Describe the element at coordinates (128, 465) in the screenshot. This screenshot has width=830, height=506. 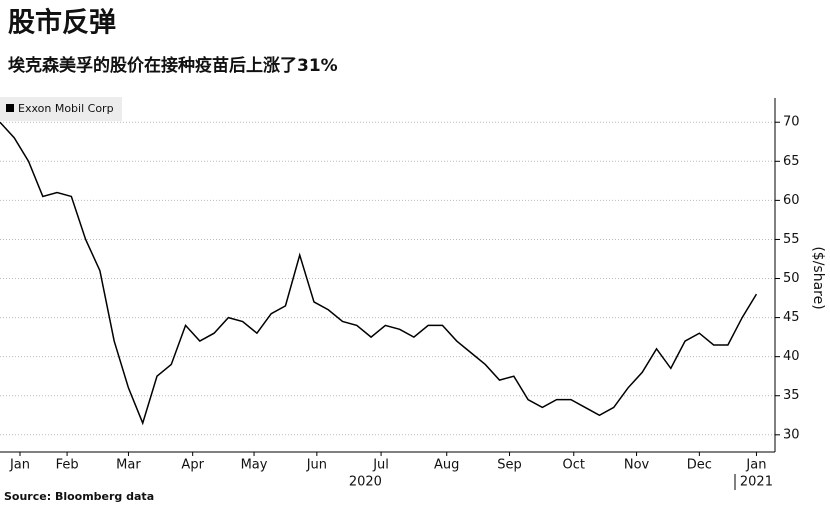
I see `x-tick-label: Mar` at that location.